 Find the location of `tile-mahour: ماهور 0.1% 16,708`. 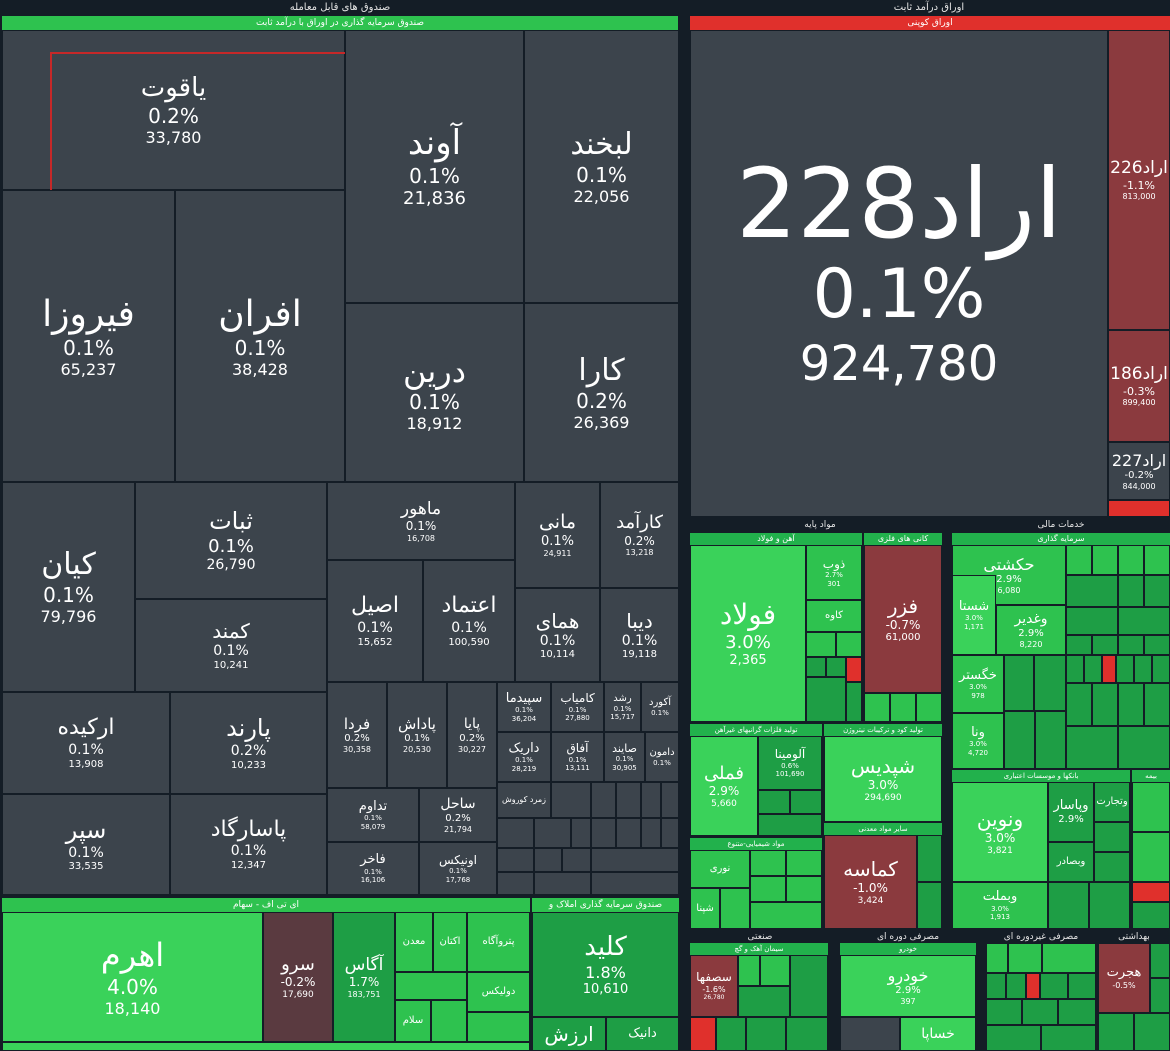

tile-mahour: ماهور 0.1% 16,708 is located at coordinates (421, 521).